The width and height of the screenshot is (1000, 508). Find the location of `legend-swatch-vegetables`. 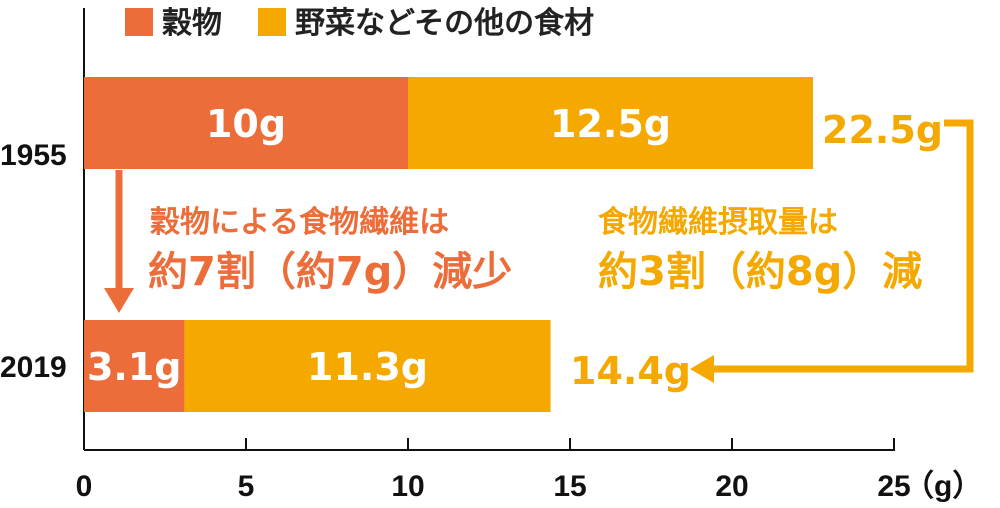

legend-swatch-vegetables is located at coordinates (272, 22).